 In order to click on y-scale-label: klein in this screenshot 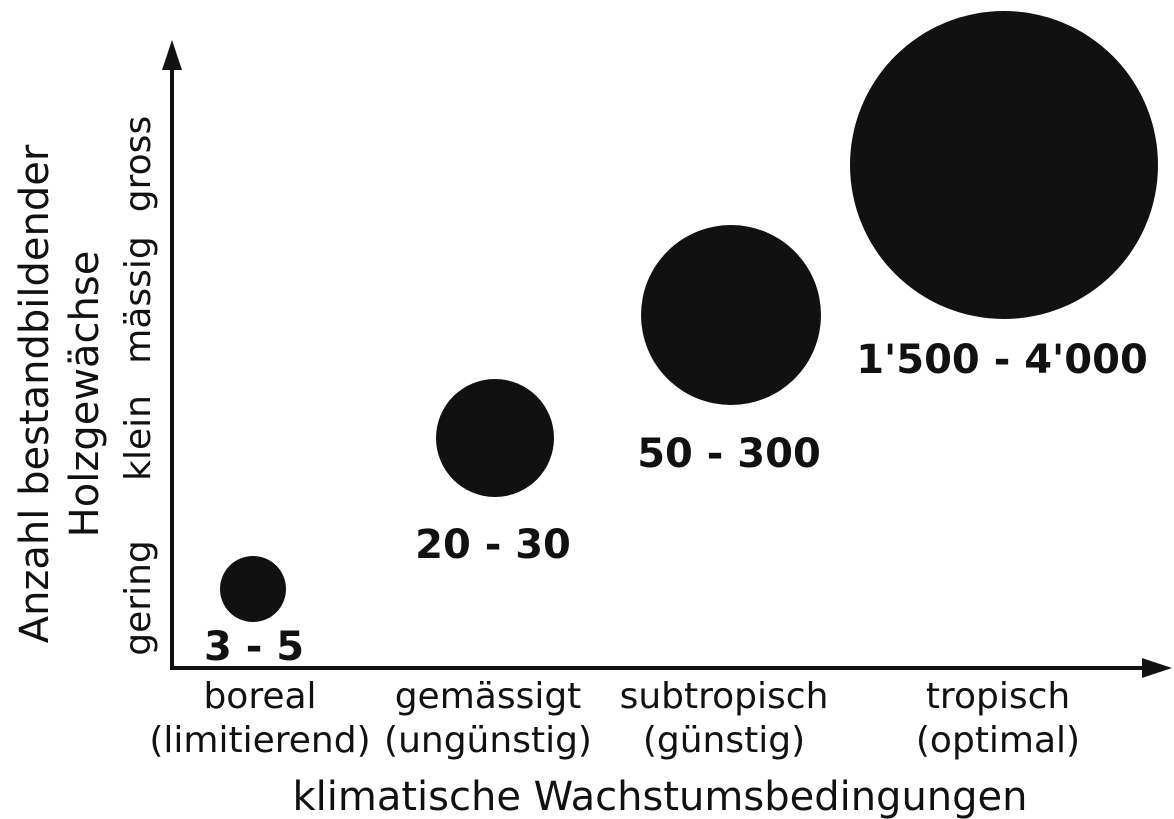, I will do `click(138, 438)`.